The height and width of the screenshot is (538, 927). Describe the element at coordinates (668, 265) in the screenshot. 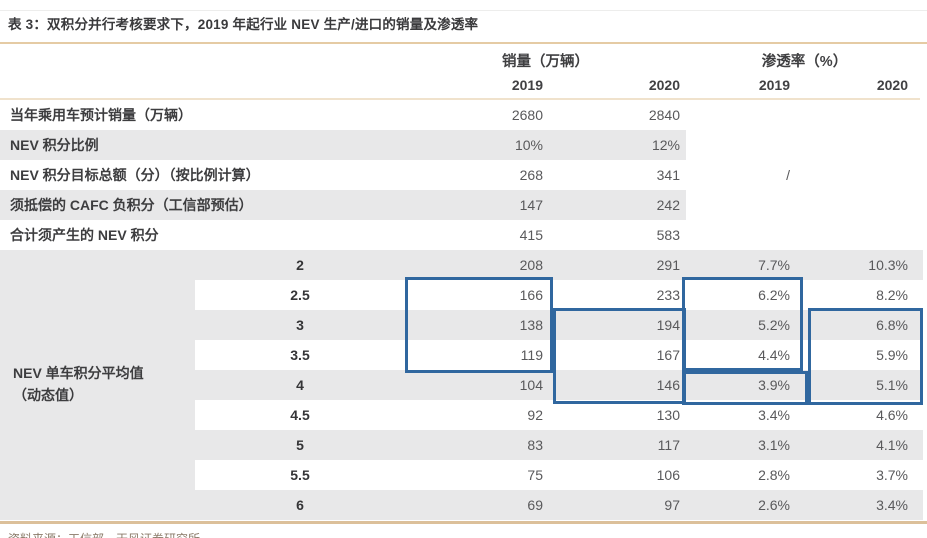

I see `cell-sales-2020: 291` at that location.